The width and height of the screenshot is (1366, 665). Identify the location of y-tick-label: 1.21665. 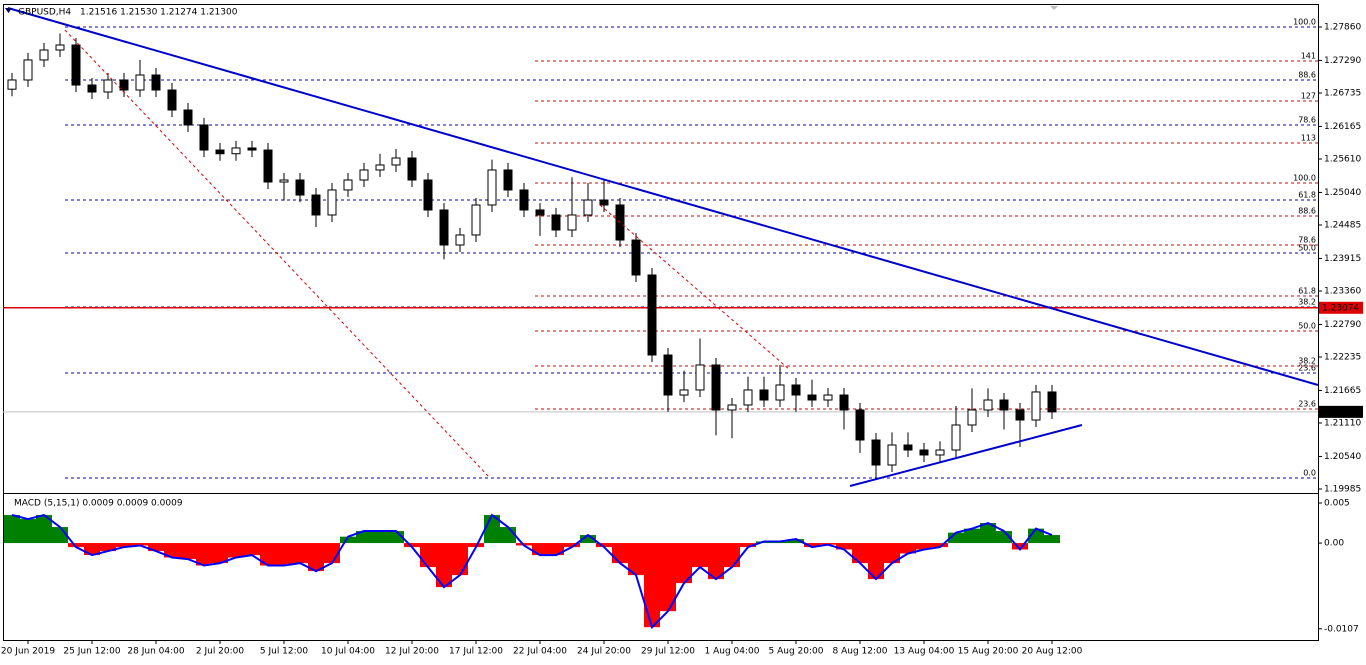
(1342, 391).